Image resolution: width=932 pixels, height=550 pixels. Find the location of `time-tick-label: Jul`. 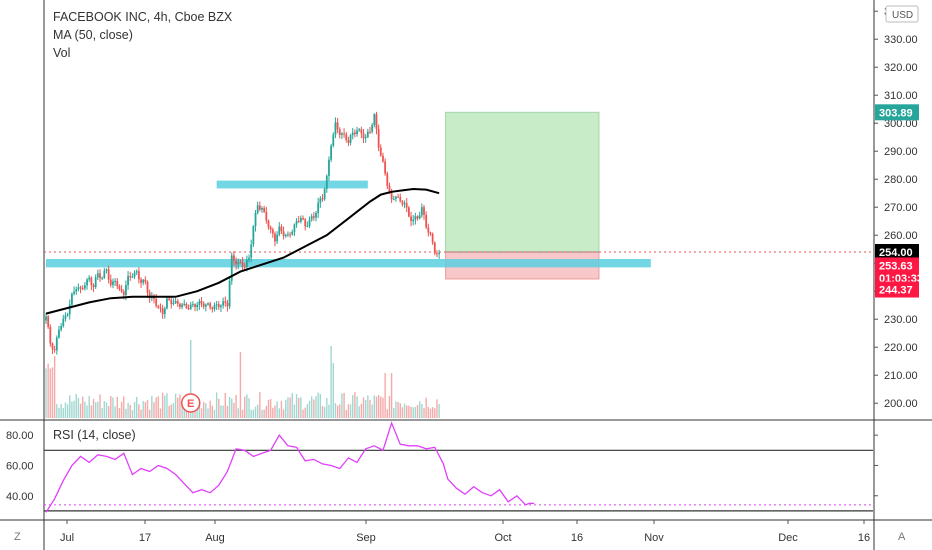

time-tick-label: Jul is located at coordinates (67, 538).